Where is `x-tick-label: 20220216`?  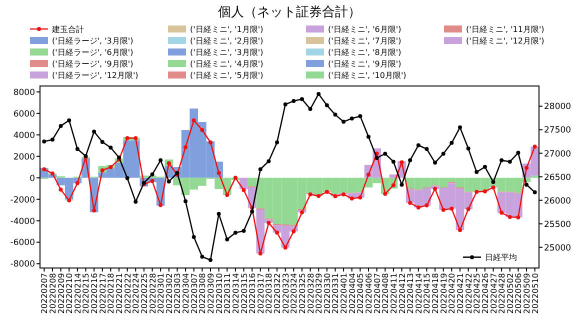 x-tick-label: 20220216 is located at coordinates (95, 293).